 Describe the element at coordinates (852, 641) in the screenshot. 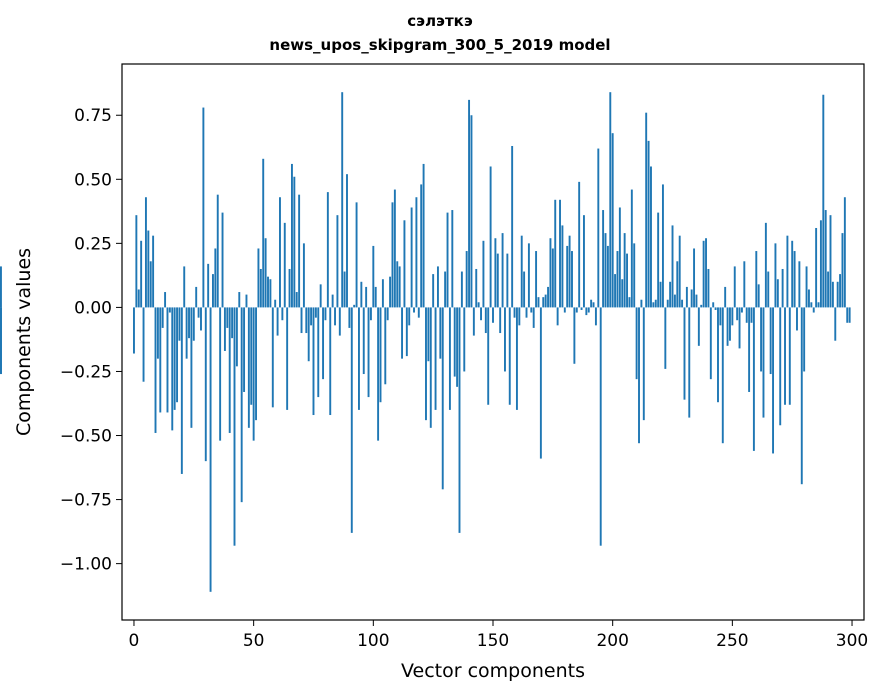

I see `x-tick-label: 300` at that location.